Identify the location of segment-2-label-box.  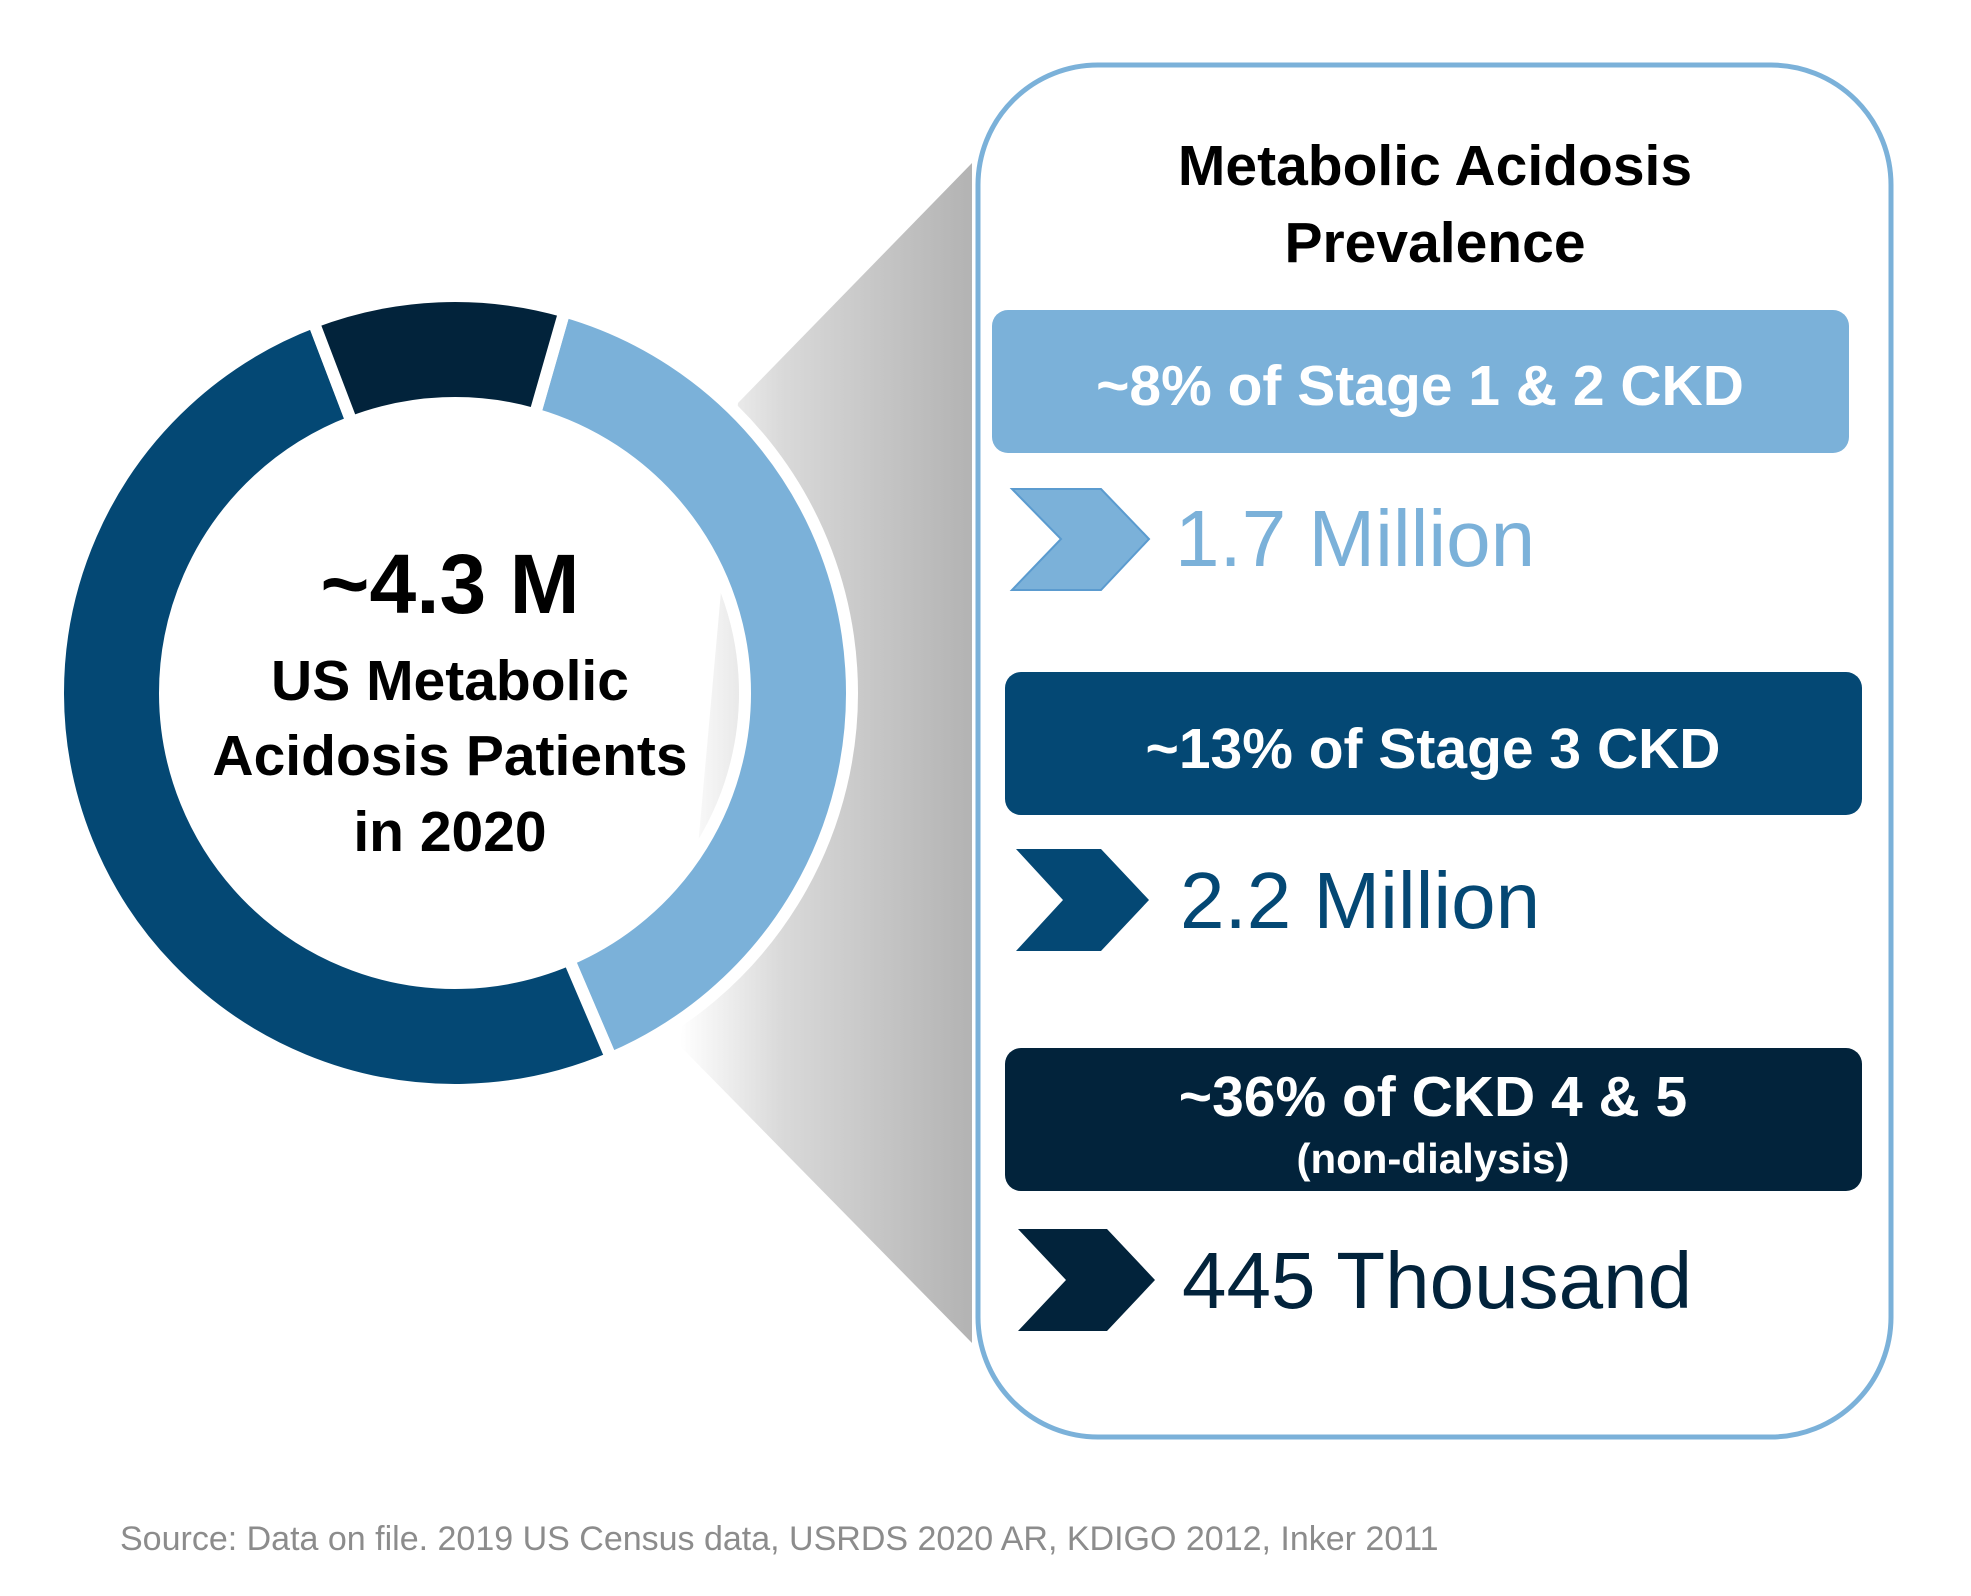
(1433, 743).